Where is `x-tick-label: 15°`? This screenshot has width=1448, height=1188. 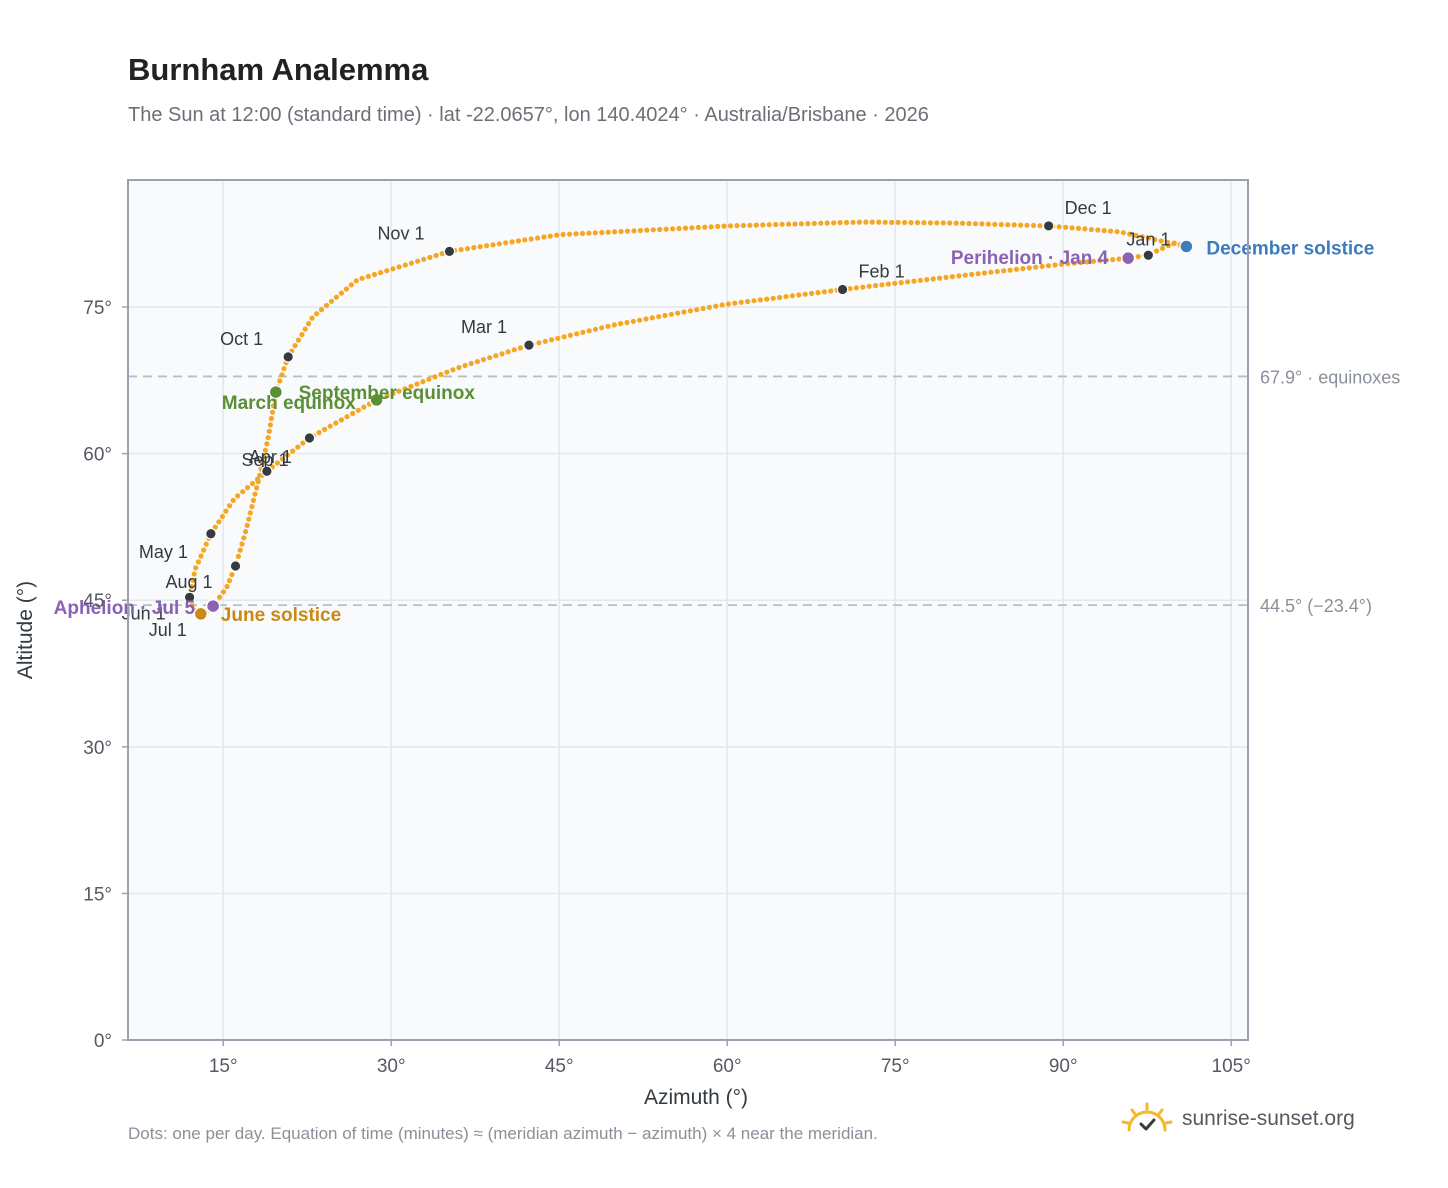 x-tick-label: 15° is located at coordinates (223, 1066).